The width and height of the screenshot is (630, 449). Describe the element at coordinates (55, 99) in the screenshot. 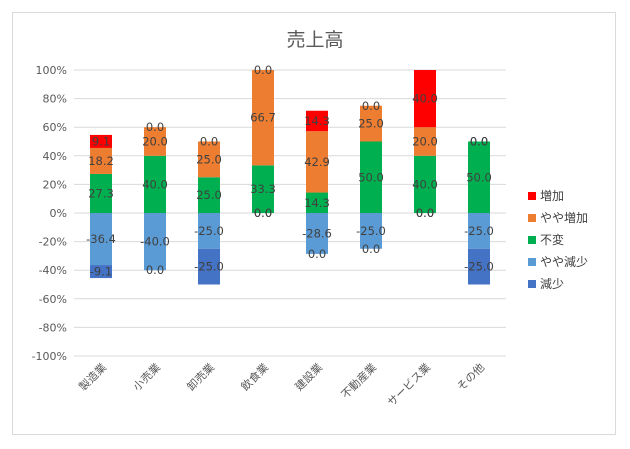

I see `y-tick-label: 80%` at that location.